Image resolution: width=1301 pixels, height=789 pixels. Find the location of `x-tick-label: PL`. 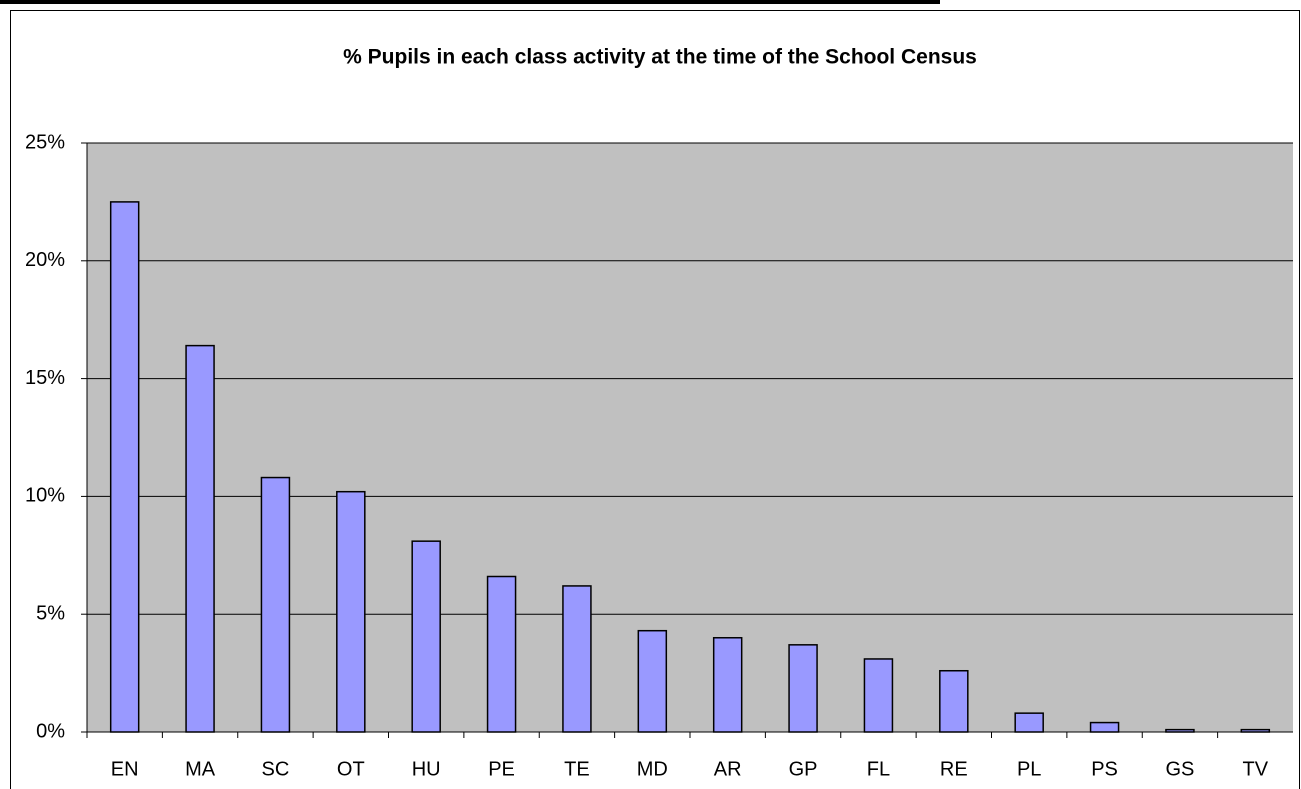

x-tick-label: PL is located at coordinates (1029, 769).